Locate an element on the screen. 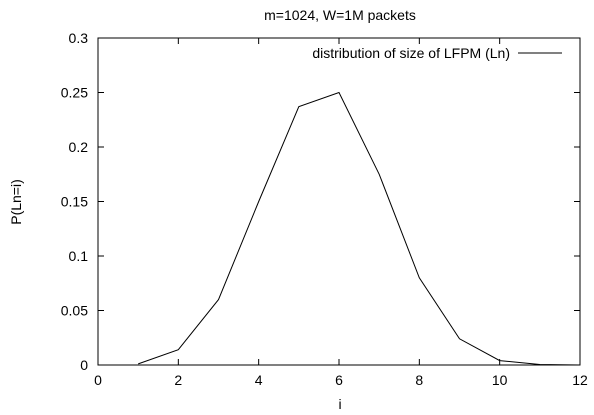  legend: distribution of size of LFPM (Ln) is located at coordinates (437, 53).